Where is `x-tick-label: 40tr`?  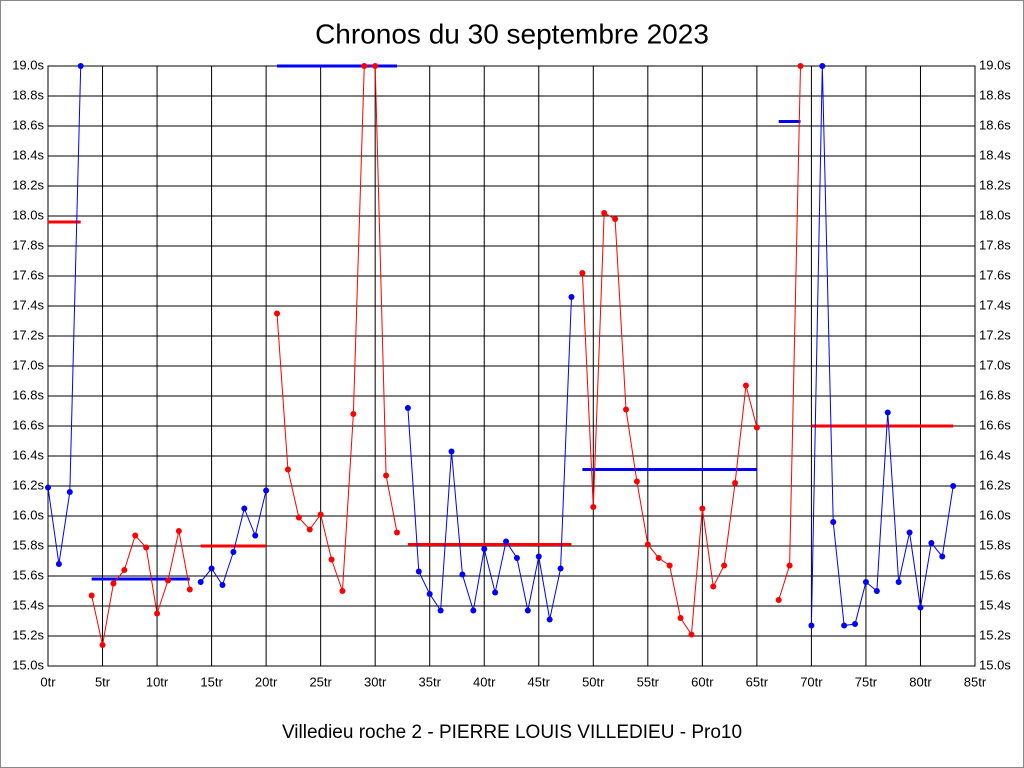
x-tick-label: 40tr is located at coordinates (484, 681).